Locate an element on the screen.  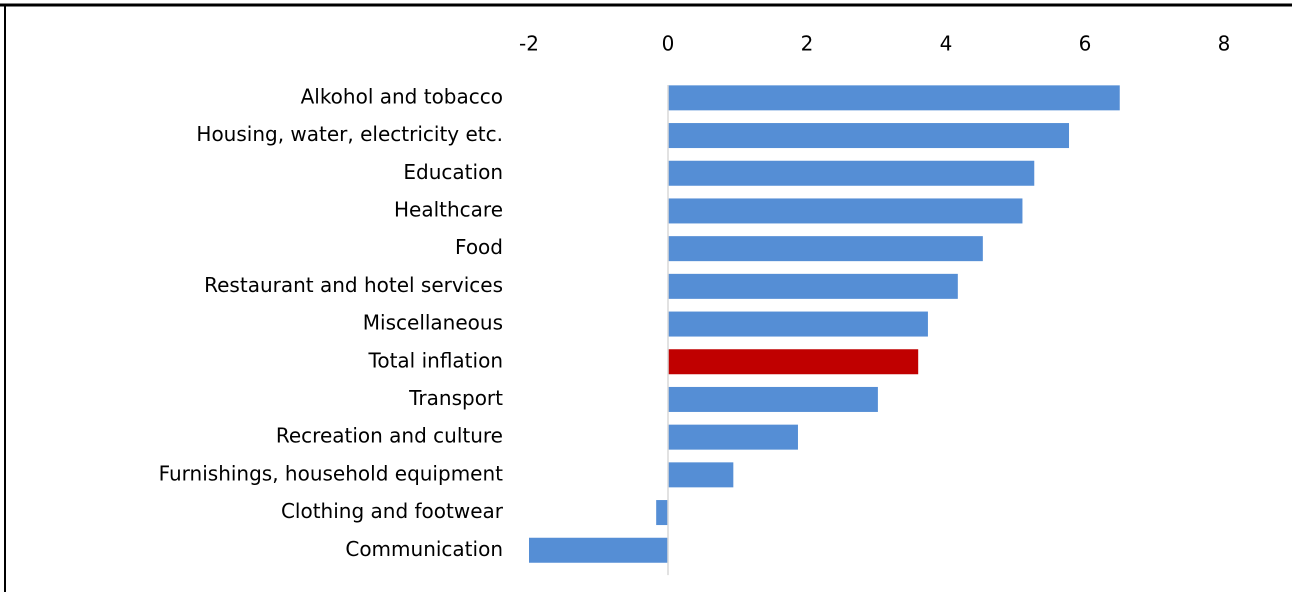
x-tick-label: 4 is located at coordinates (946, 44).